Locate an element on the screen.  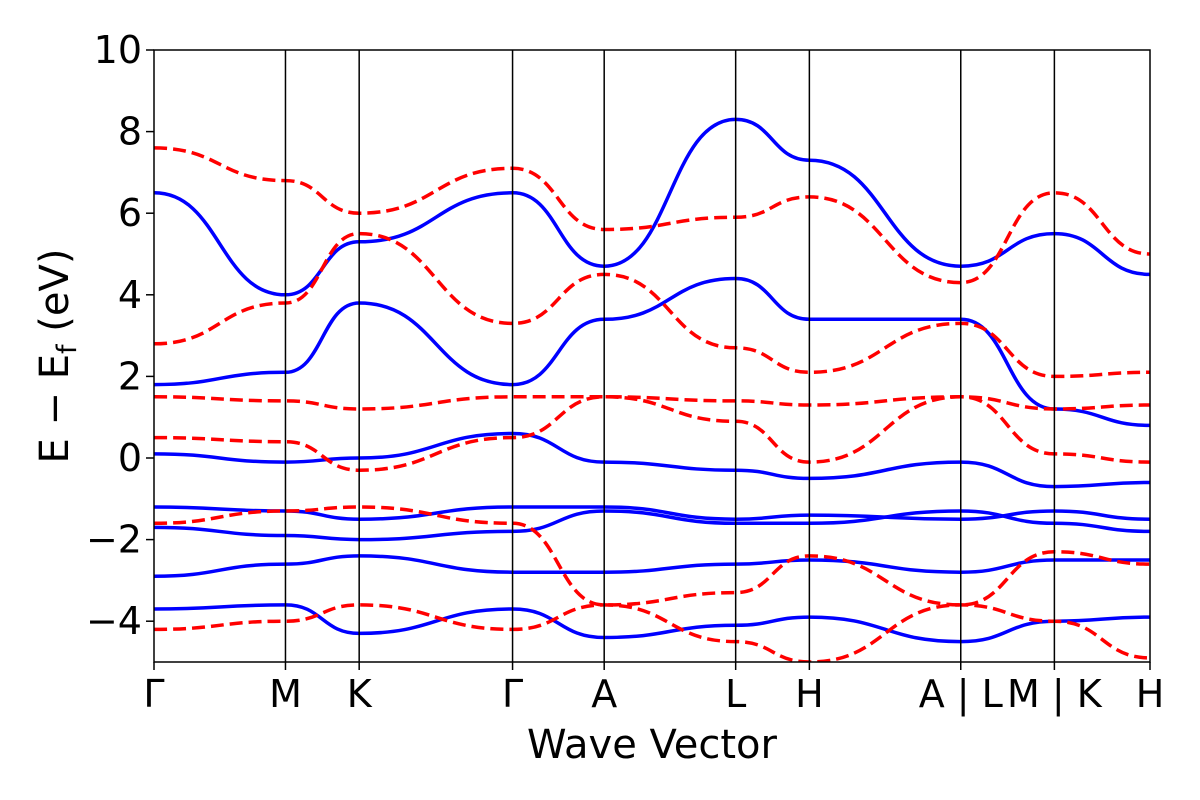
y-tick-label: 2 is located at coordinates (130, 376).